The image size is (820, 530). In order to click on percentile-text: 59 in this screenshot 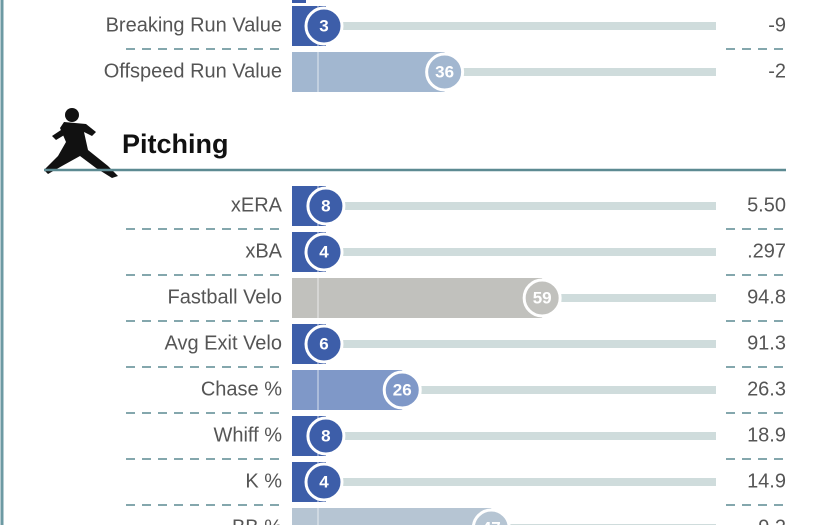, I will do `click(542, 297)`.